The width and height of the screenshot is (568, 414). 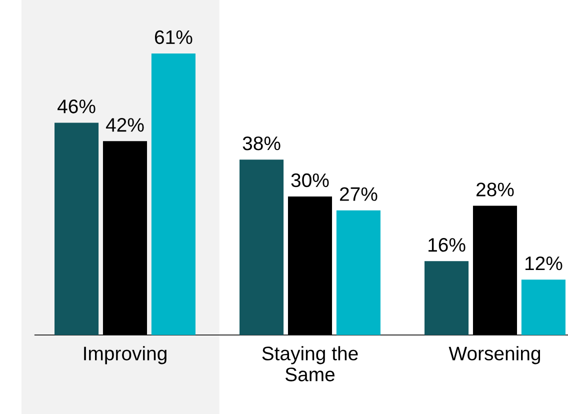 What do you see at coordinates (495, 189) in the screenshot?
I see `data-label: 28%` at bounding box center [495, 189].